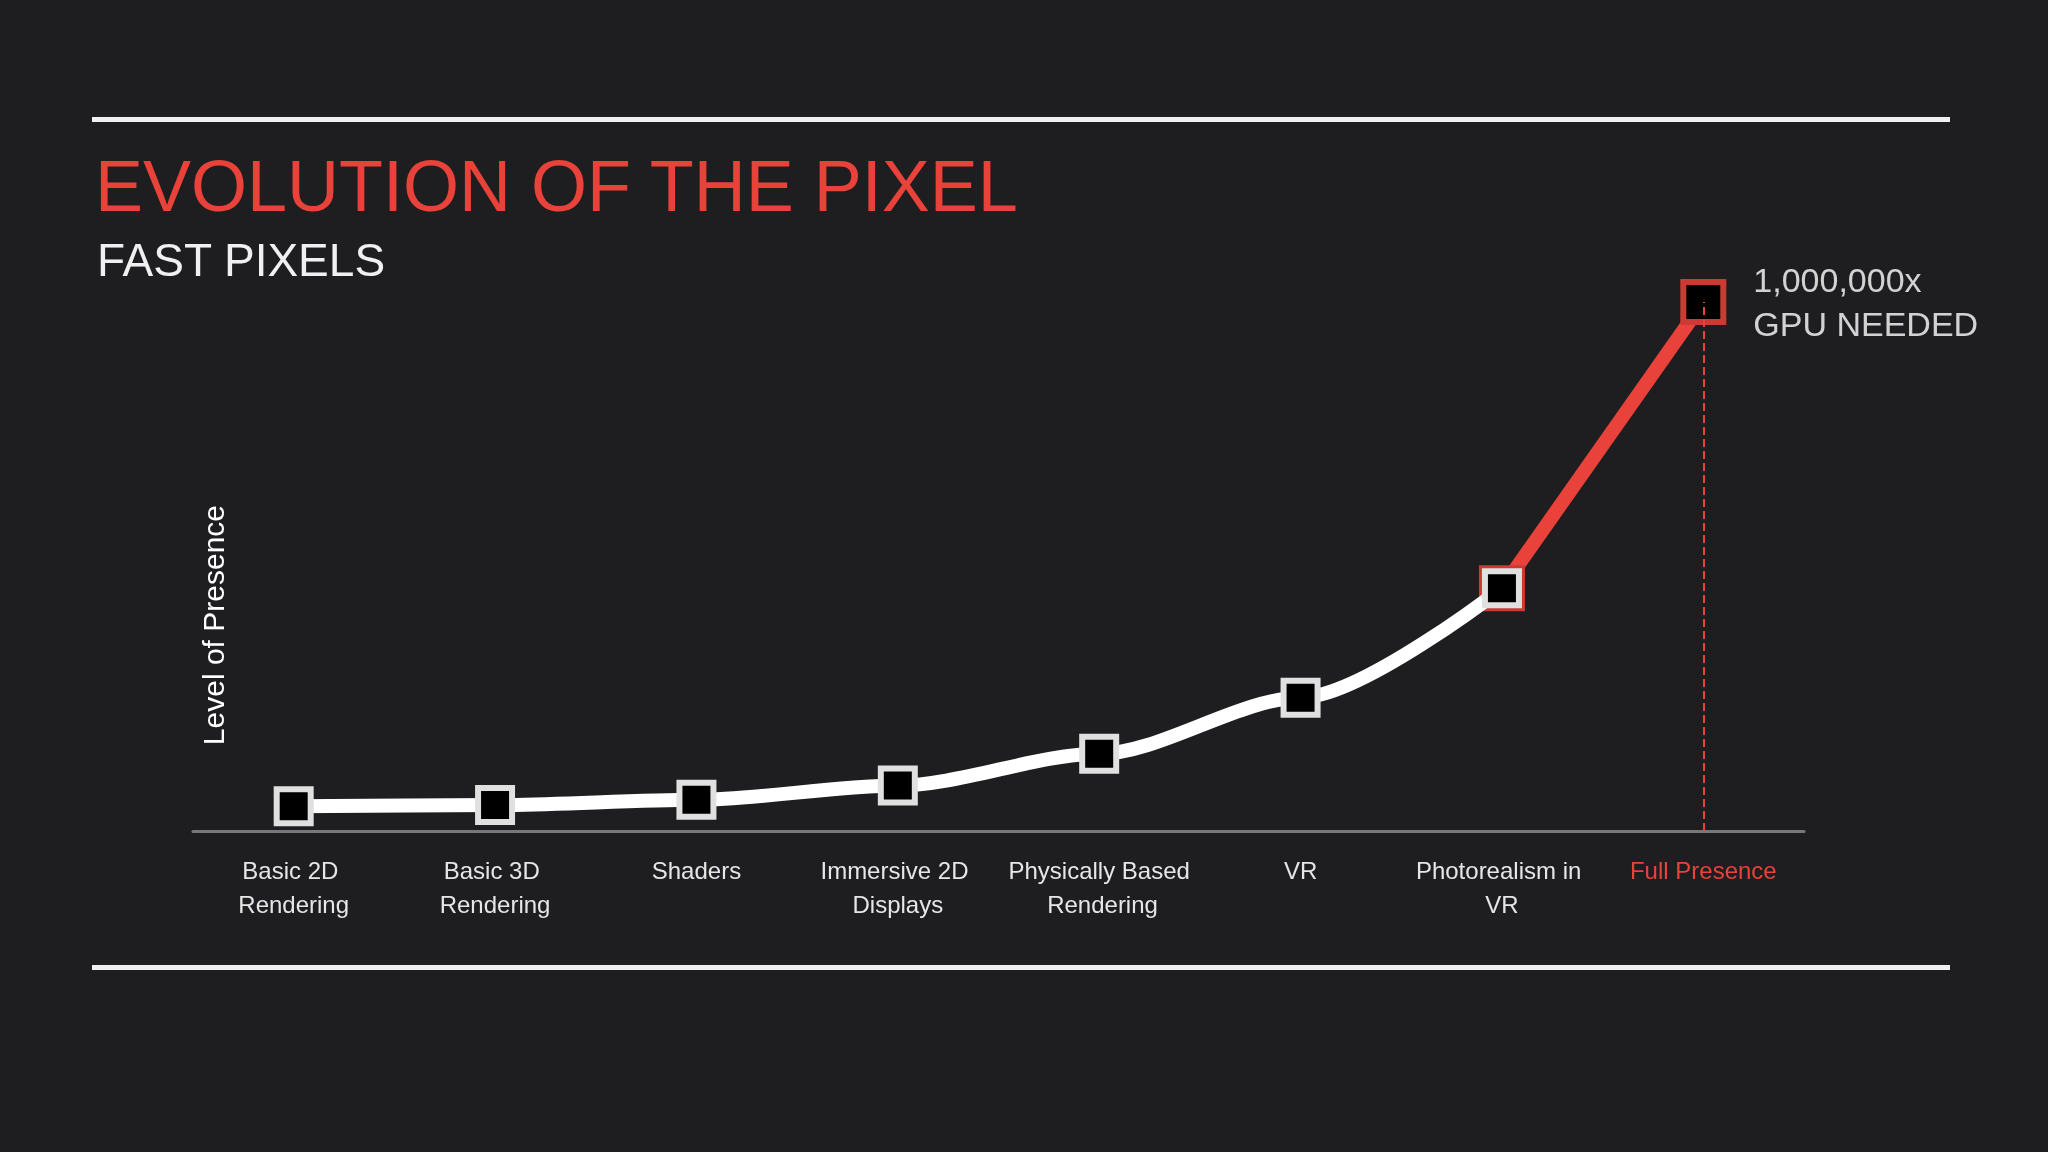  I want to click on x-tick-label: Physically Based Rendering, so click(1099, 887).